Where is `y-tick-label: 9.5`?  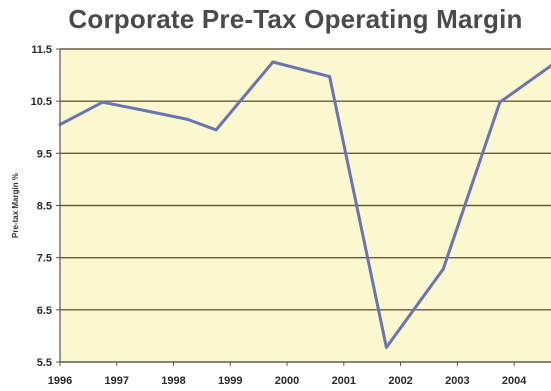
y-tick-label: 9.5 is located at coordinates (44, 154).